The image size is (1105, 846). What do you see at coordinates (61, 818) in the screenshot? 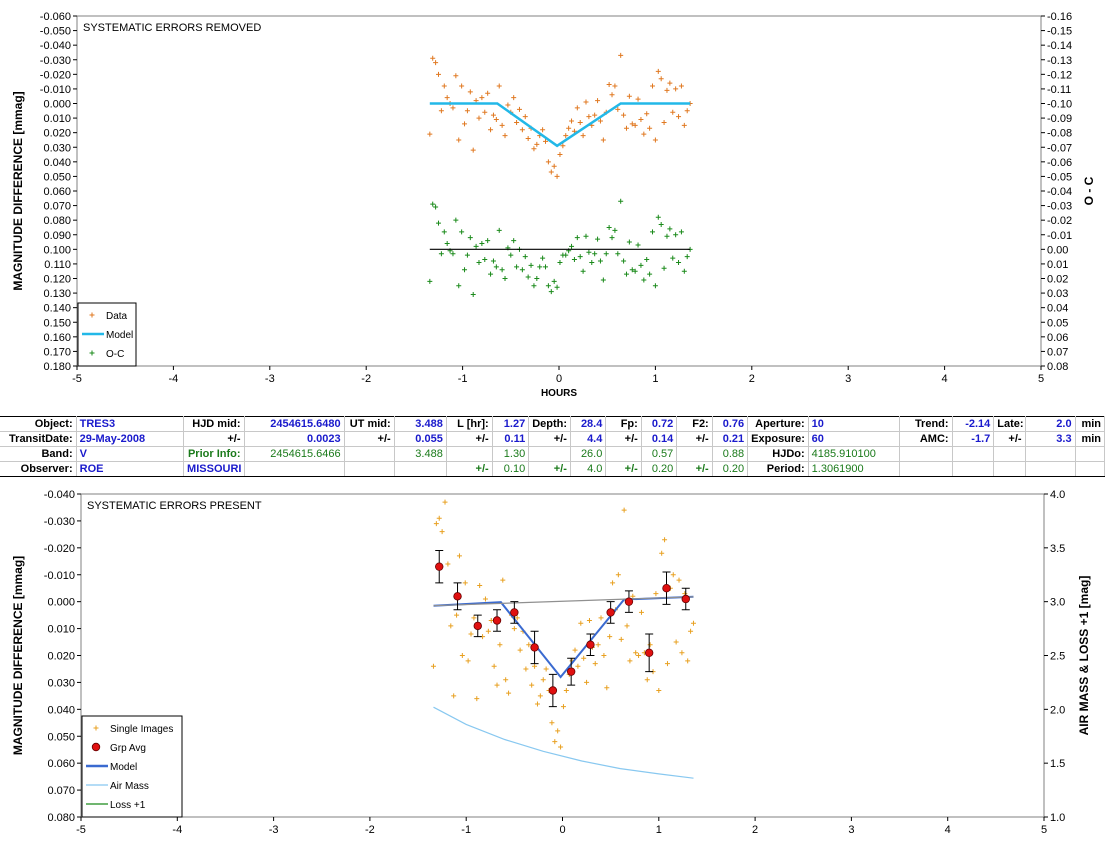
I see `y-tick-label: 0.080` at bounding box center [61, 818].